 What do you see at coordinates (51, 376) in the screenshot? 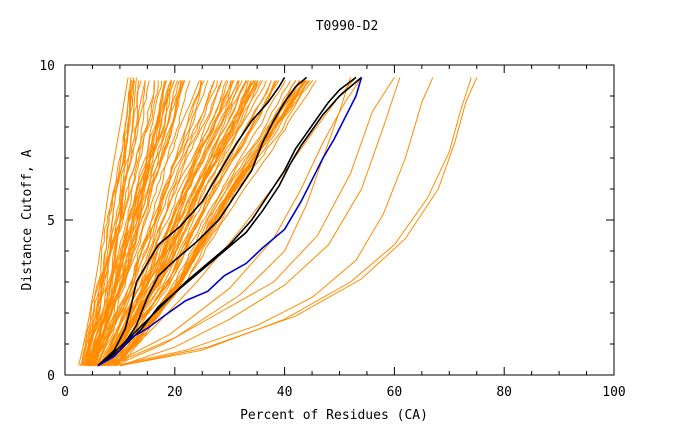
I see `y-tick-label: 0` at bounding box center [51, 376].